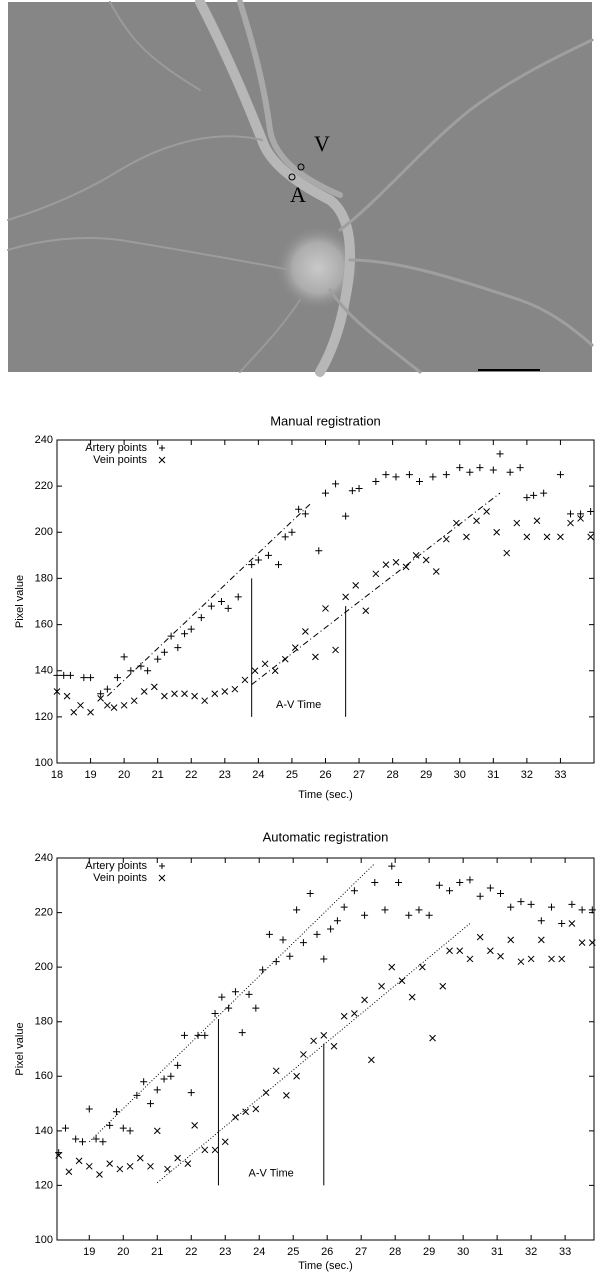 This screenshot has width=600, height=1281. What do you see at coordinates (44, 1185) in the screenshot?
I see `y-tick-label: 120` at bounding box center [44, 1185].